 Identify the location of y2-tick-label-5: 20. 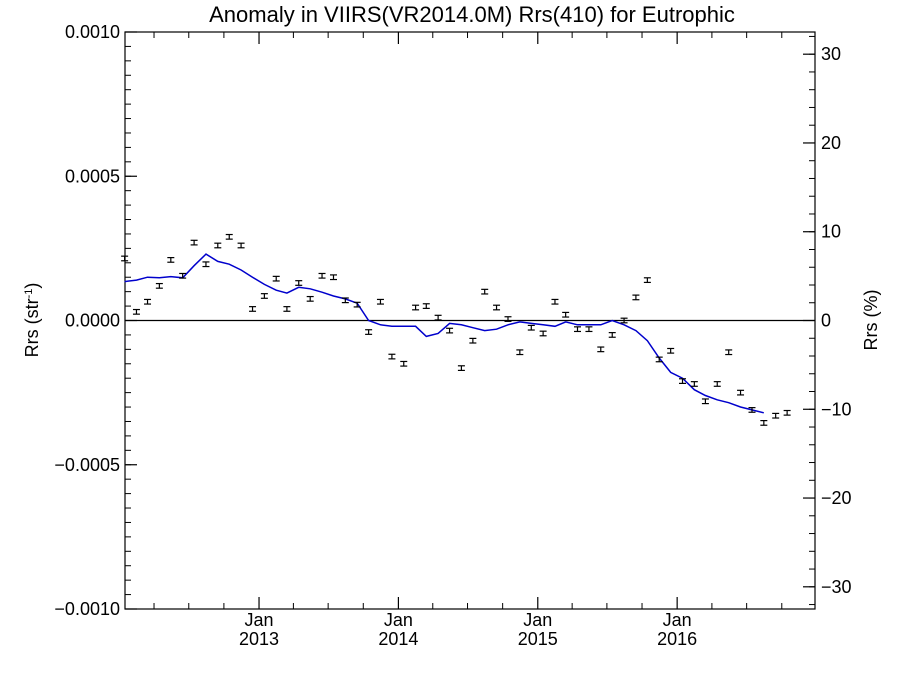
(831, 143).